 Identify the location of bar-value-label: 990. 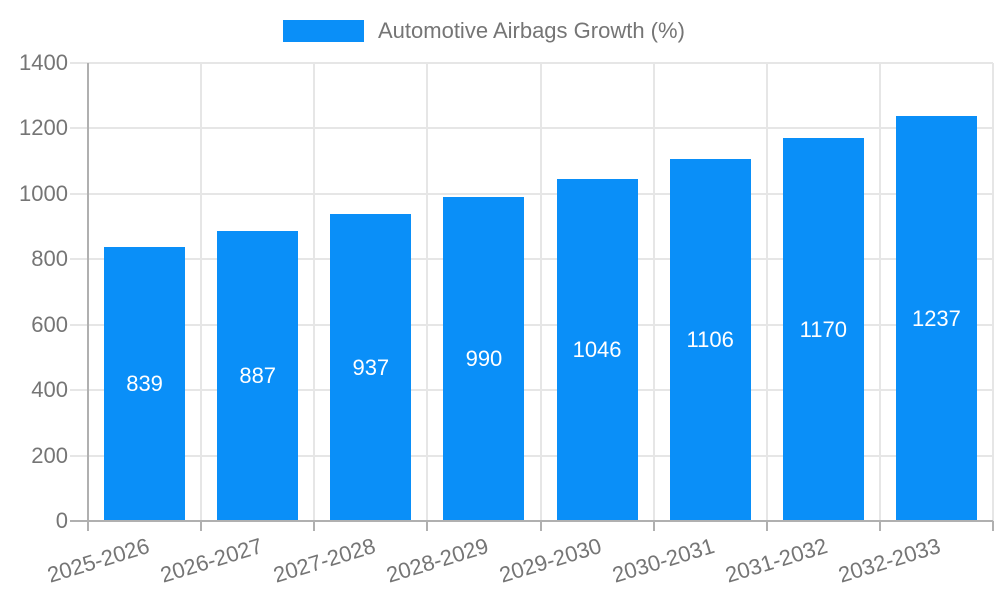
(484, 359).